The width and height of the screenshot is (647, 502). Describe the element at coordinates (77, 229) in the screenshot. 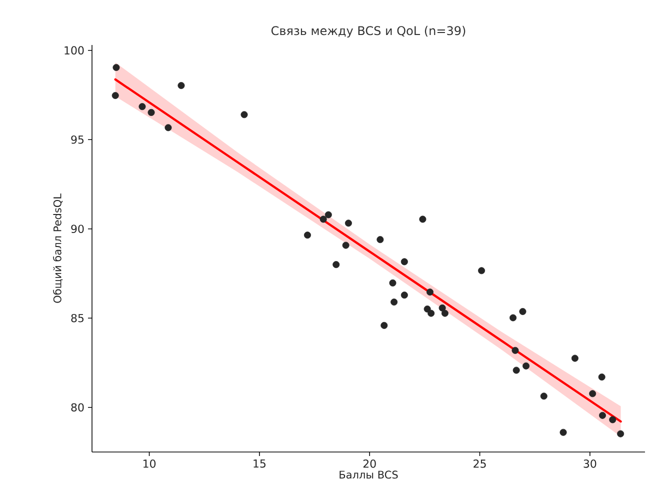

I see `y-tick-label: 90` at that location.